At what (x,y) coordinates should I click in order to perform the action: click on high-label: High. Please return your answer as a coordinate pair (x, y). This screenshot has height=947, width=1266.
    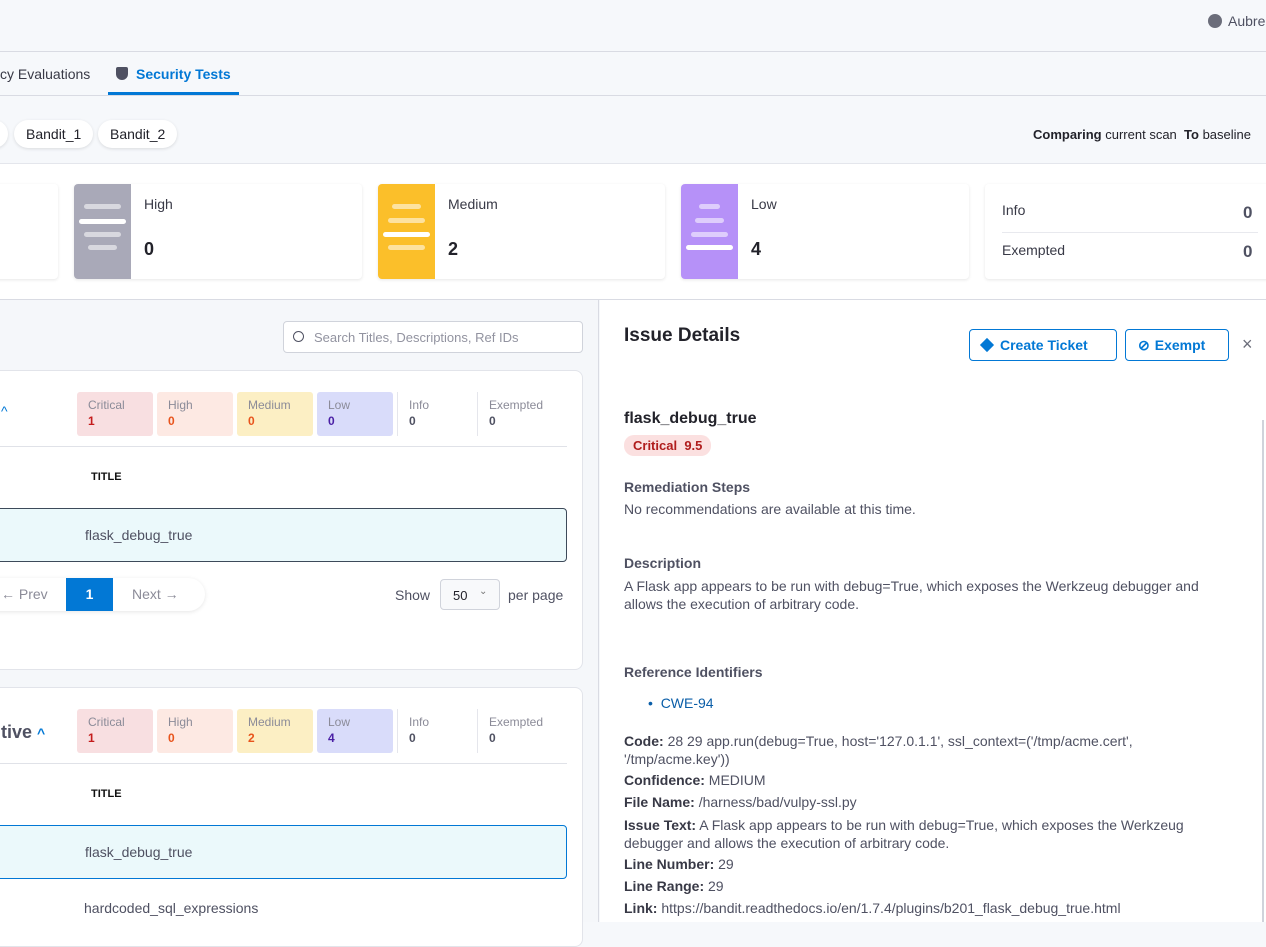
    Looking at the image, I should click on (158, 204).